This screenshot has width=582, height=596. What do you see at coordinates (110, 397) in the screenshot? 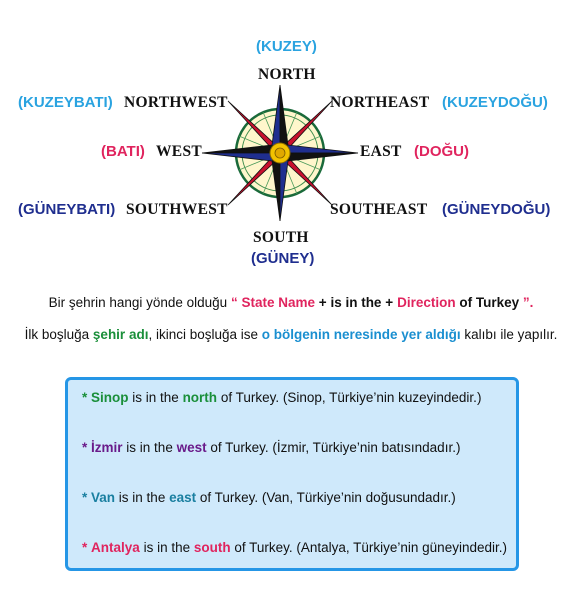
I see `example-city: Sinop` at bounding box center [110, 397].